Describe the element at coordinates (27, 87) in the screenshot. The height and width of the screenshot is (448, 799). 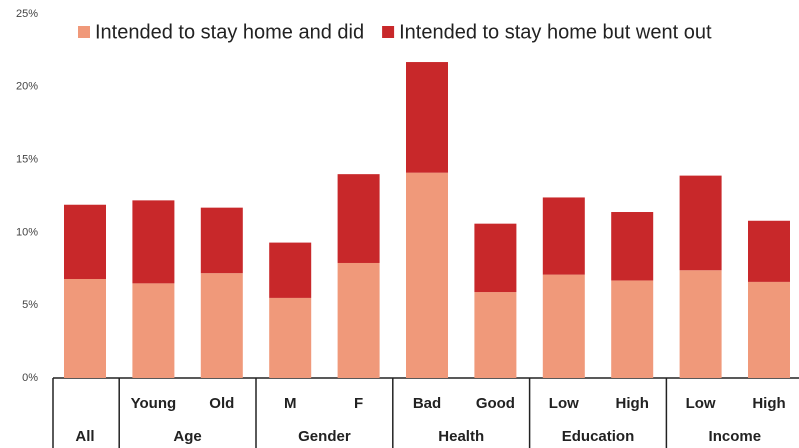
I see `y-tick-label: 20%` at that location.